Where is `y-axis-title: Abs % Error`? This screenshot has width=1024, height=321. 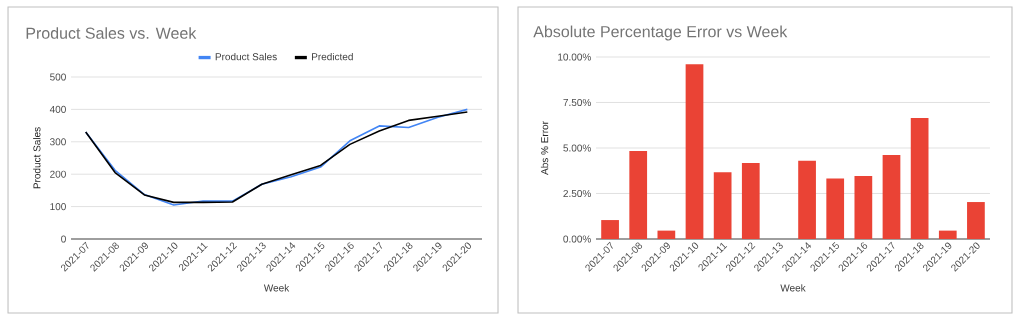 y-axis-title: Abs % Error is located at coordinates (544, 148).